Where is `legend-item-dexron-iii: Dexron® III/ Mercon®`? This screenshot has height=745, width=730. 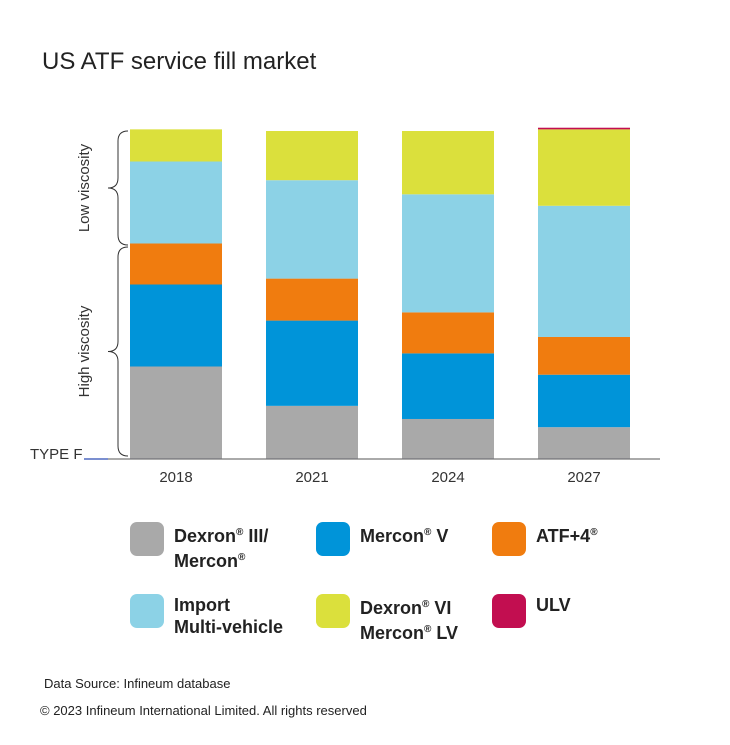 legend-item-dexron-iii: Dexron® III/ Mercon® is located at coordinates (199, 547).